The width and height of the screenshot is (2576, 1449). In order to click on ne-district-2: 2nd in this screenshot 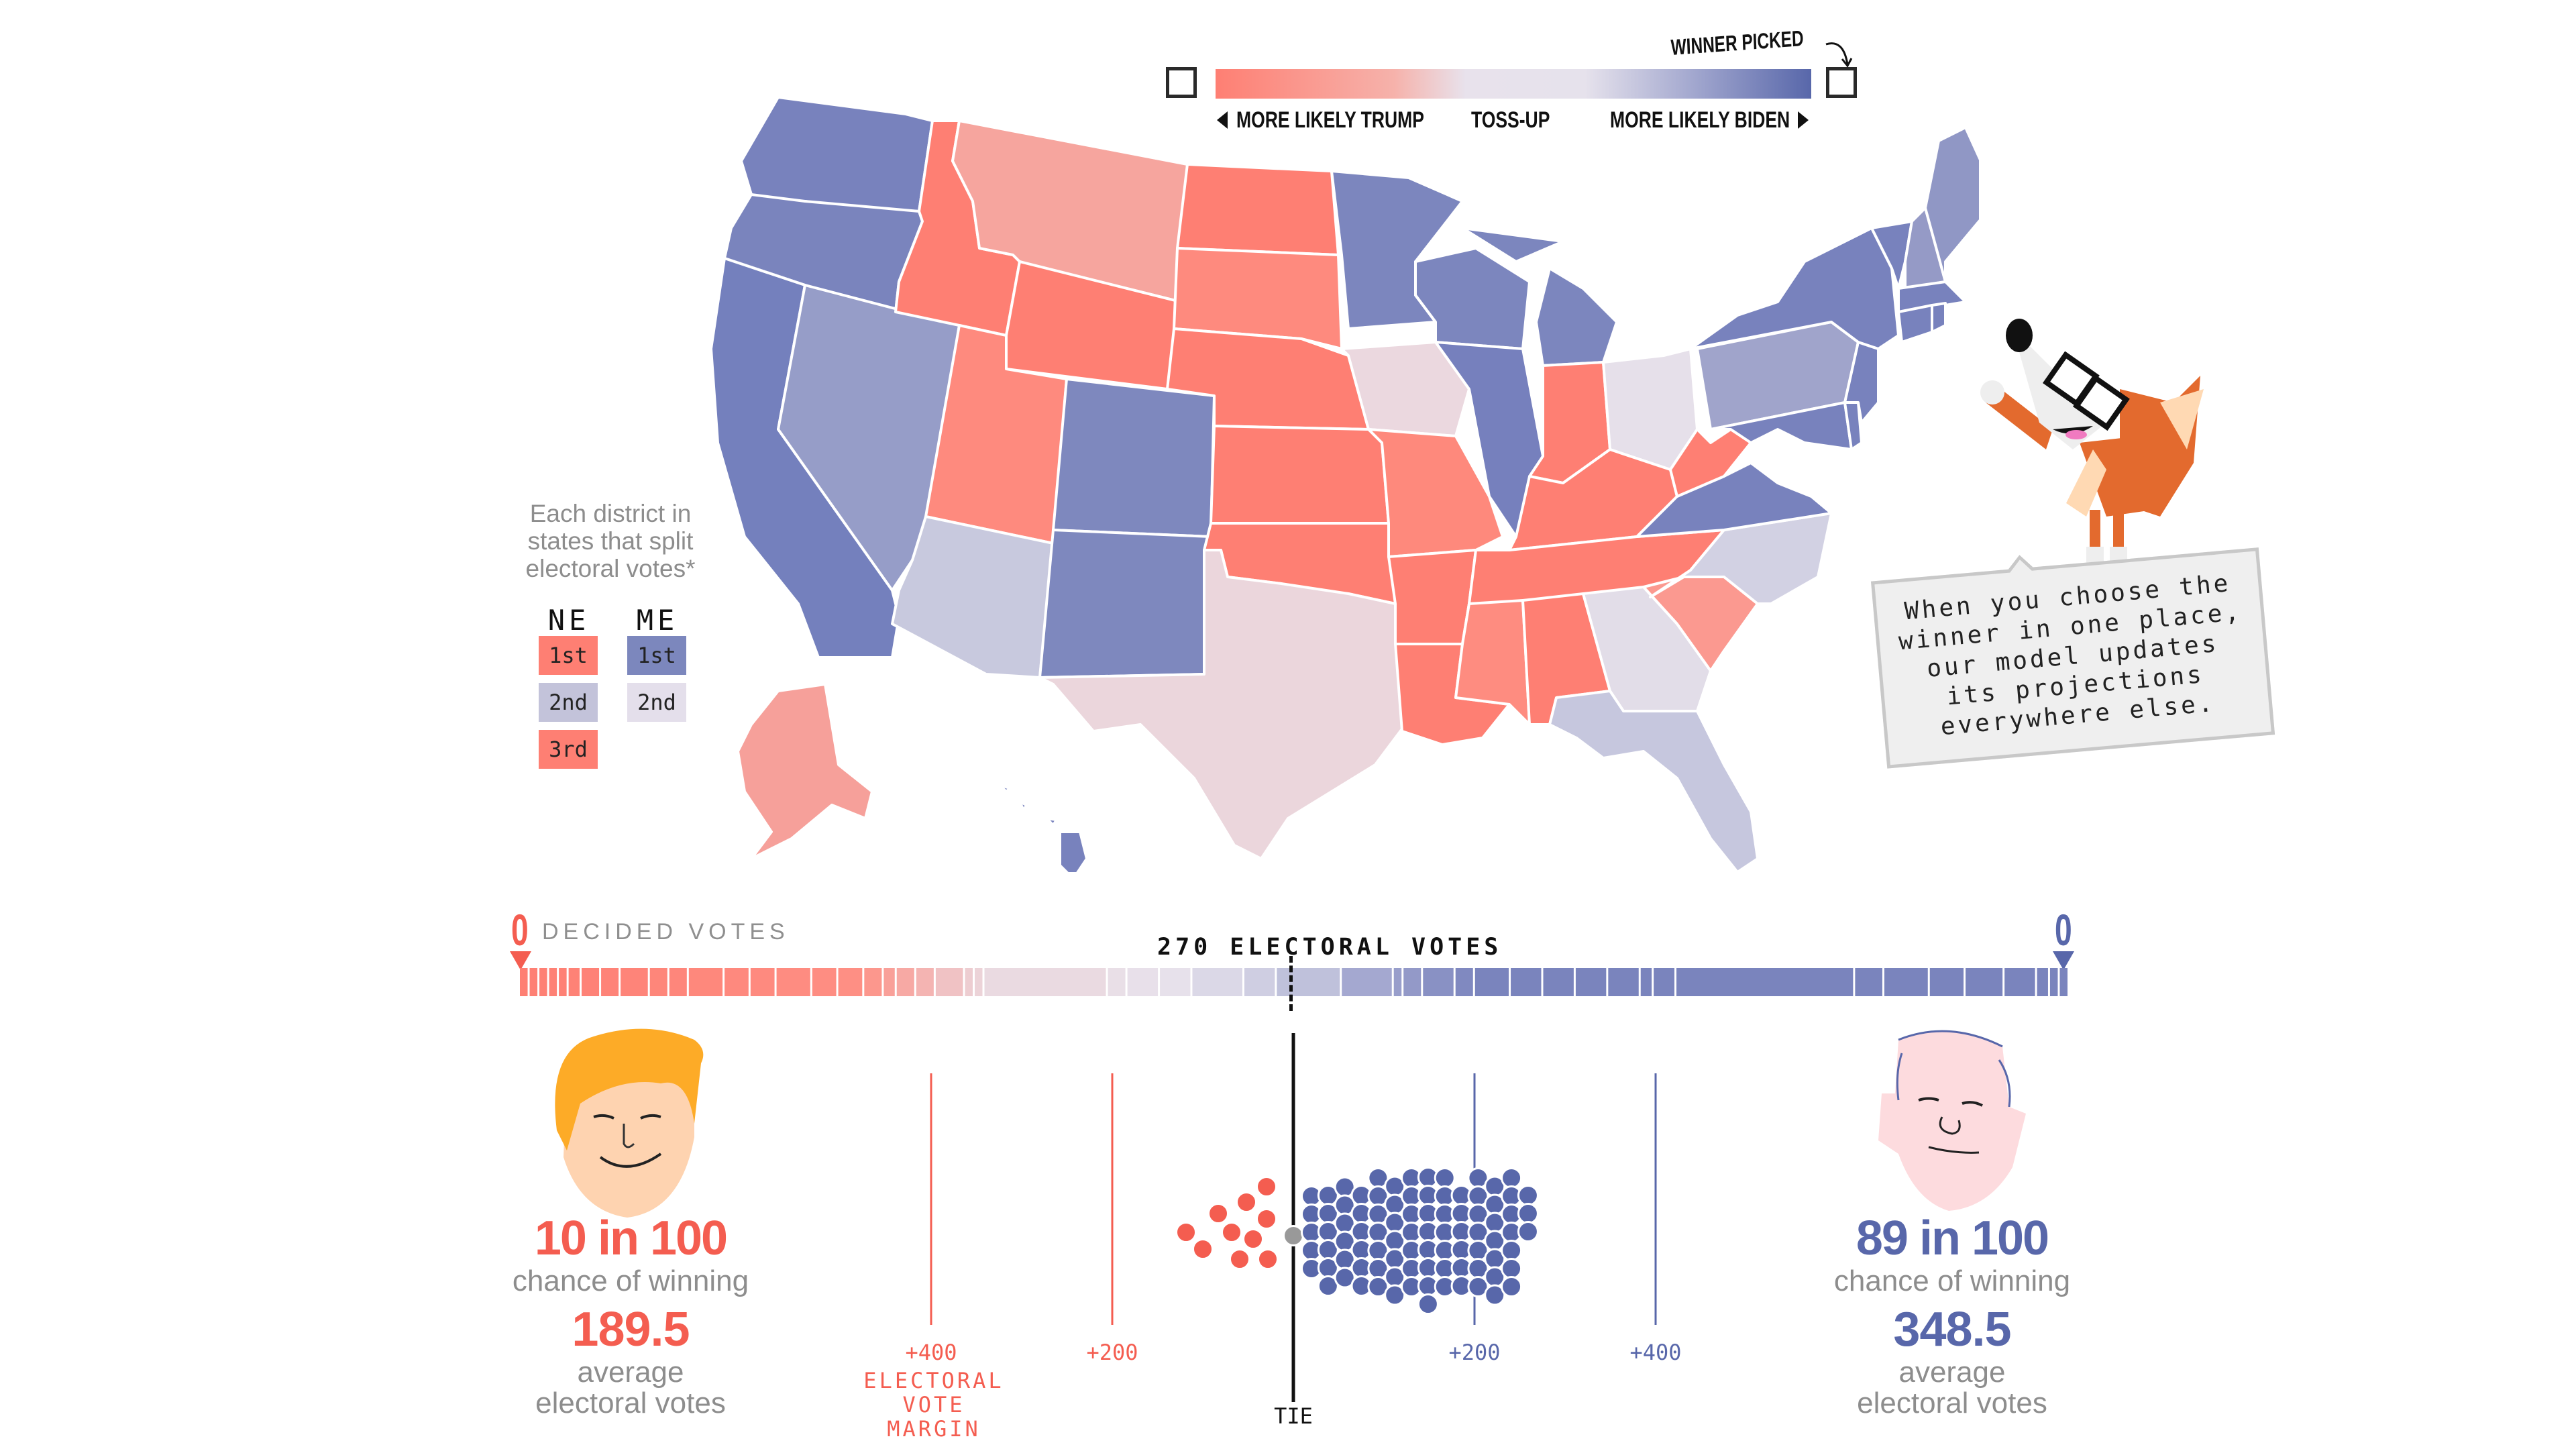, I will do `click(568, 702)`.